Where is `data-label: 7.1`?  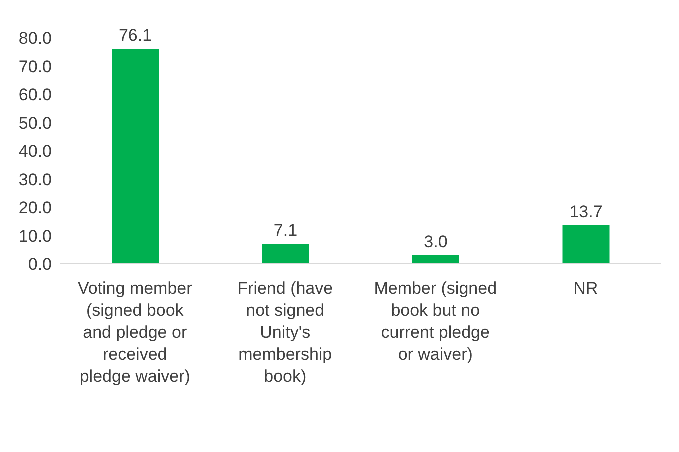
data-label: 7.1 is located at coordinates (286, 230).